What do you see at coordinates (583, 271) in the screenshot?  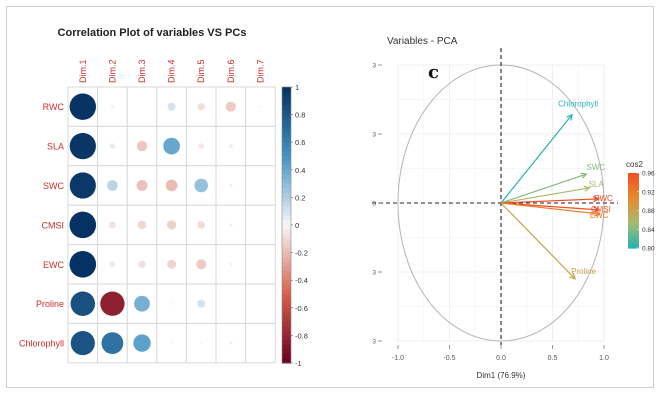 I see `pca-arrow-label: Proline` at bounding box center [583, 271].